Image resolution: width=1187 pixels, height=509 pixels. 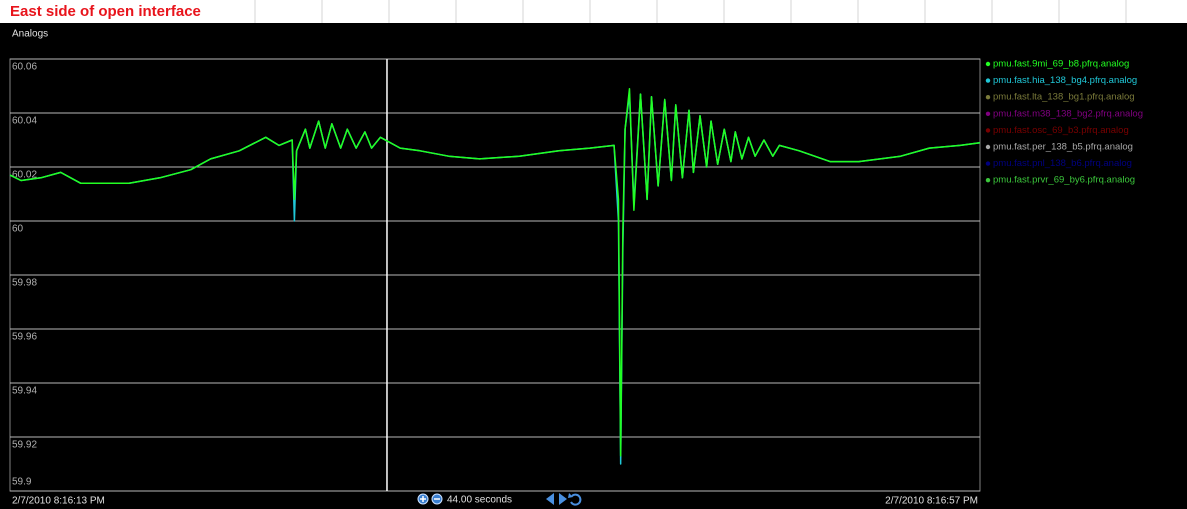 I want to click on sheet-grid, so click(x=690, y=11).